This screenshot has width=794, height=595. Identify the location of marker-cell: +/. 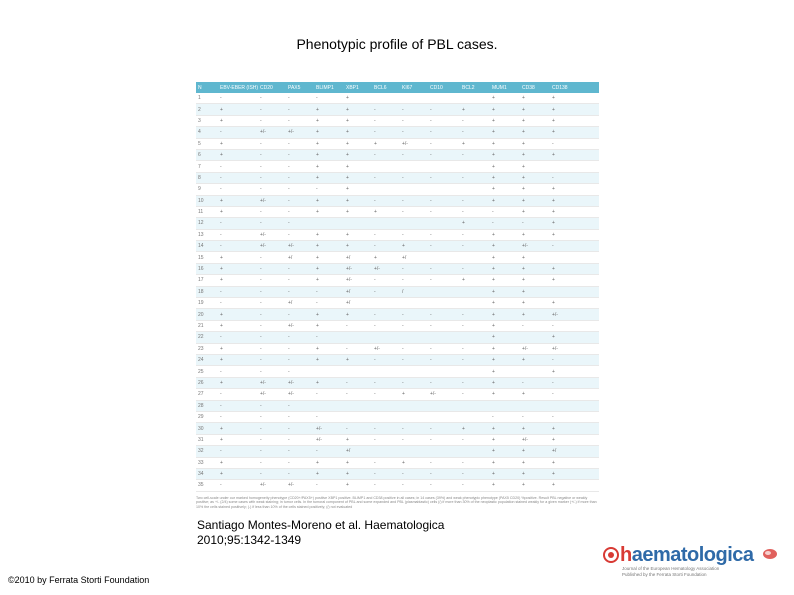
(414, 257).